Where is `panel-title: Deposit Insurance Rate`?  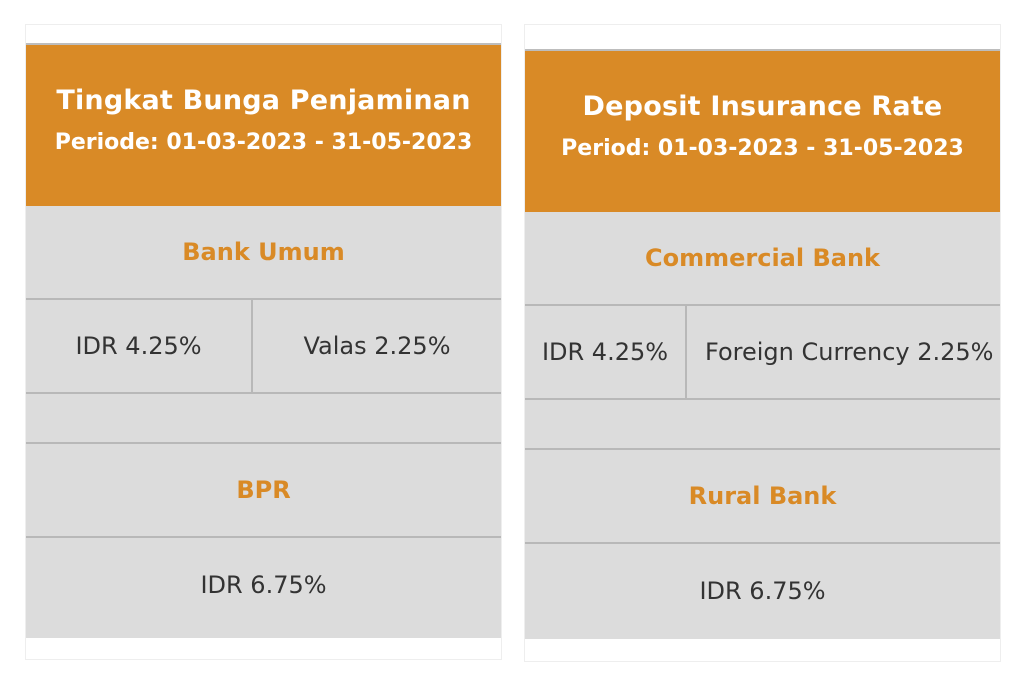
panel-title: Deposit Insurance Rate is located at coordinates (762, 106).